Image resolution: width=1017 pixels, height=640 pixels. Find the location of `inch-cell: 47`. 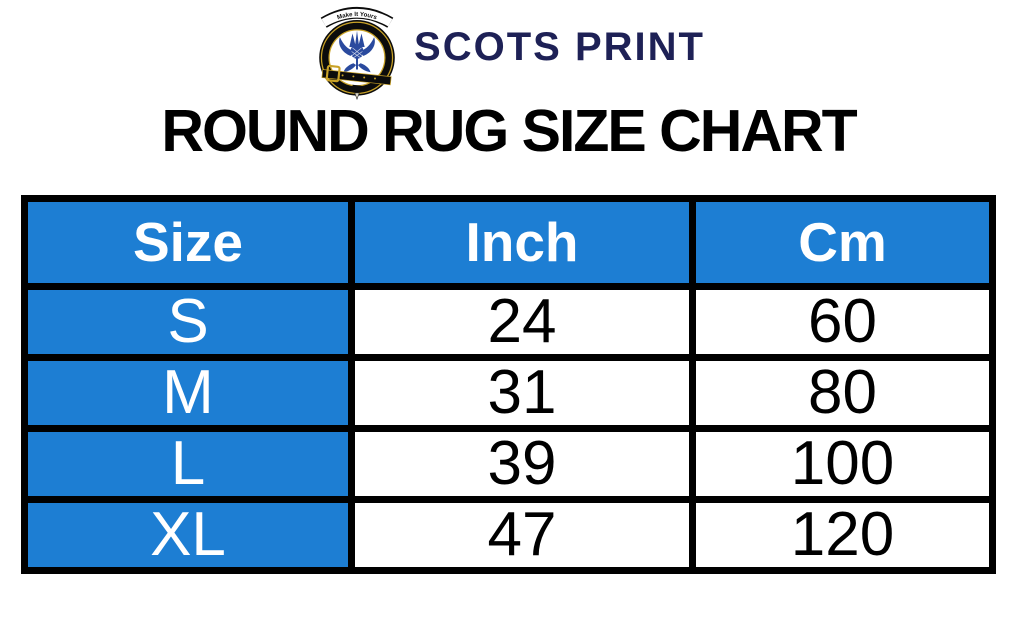

inch-cell: 47 is located at coordinates (522, 535).